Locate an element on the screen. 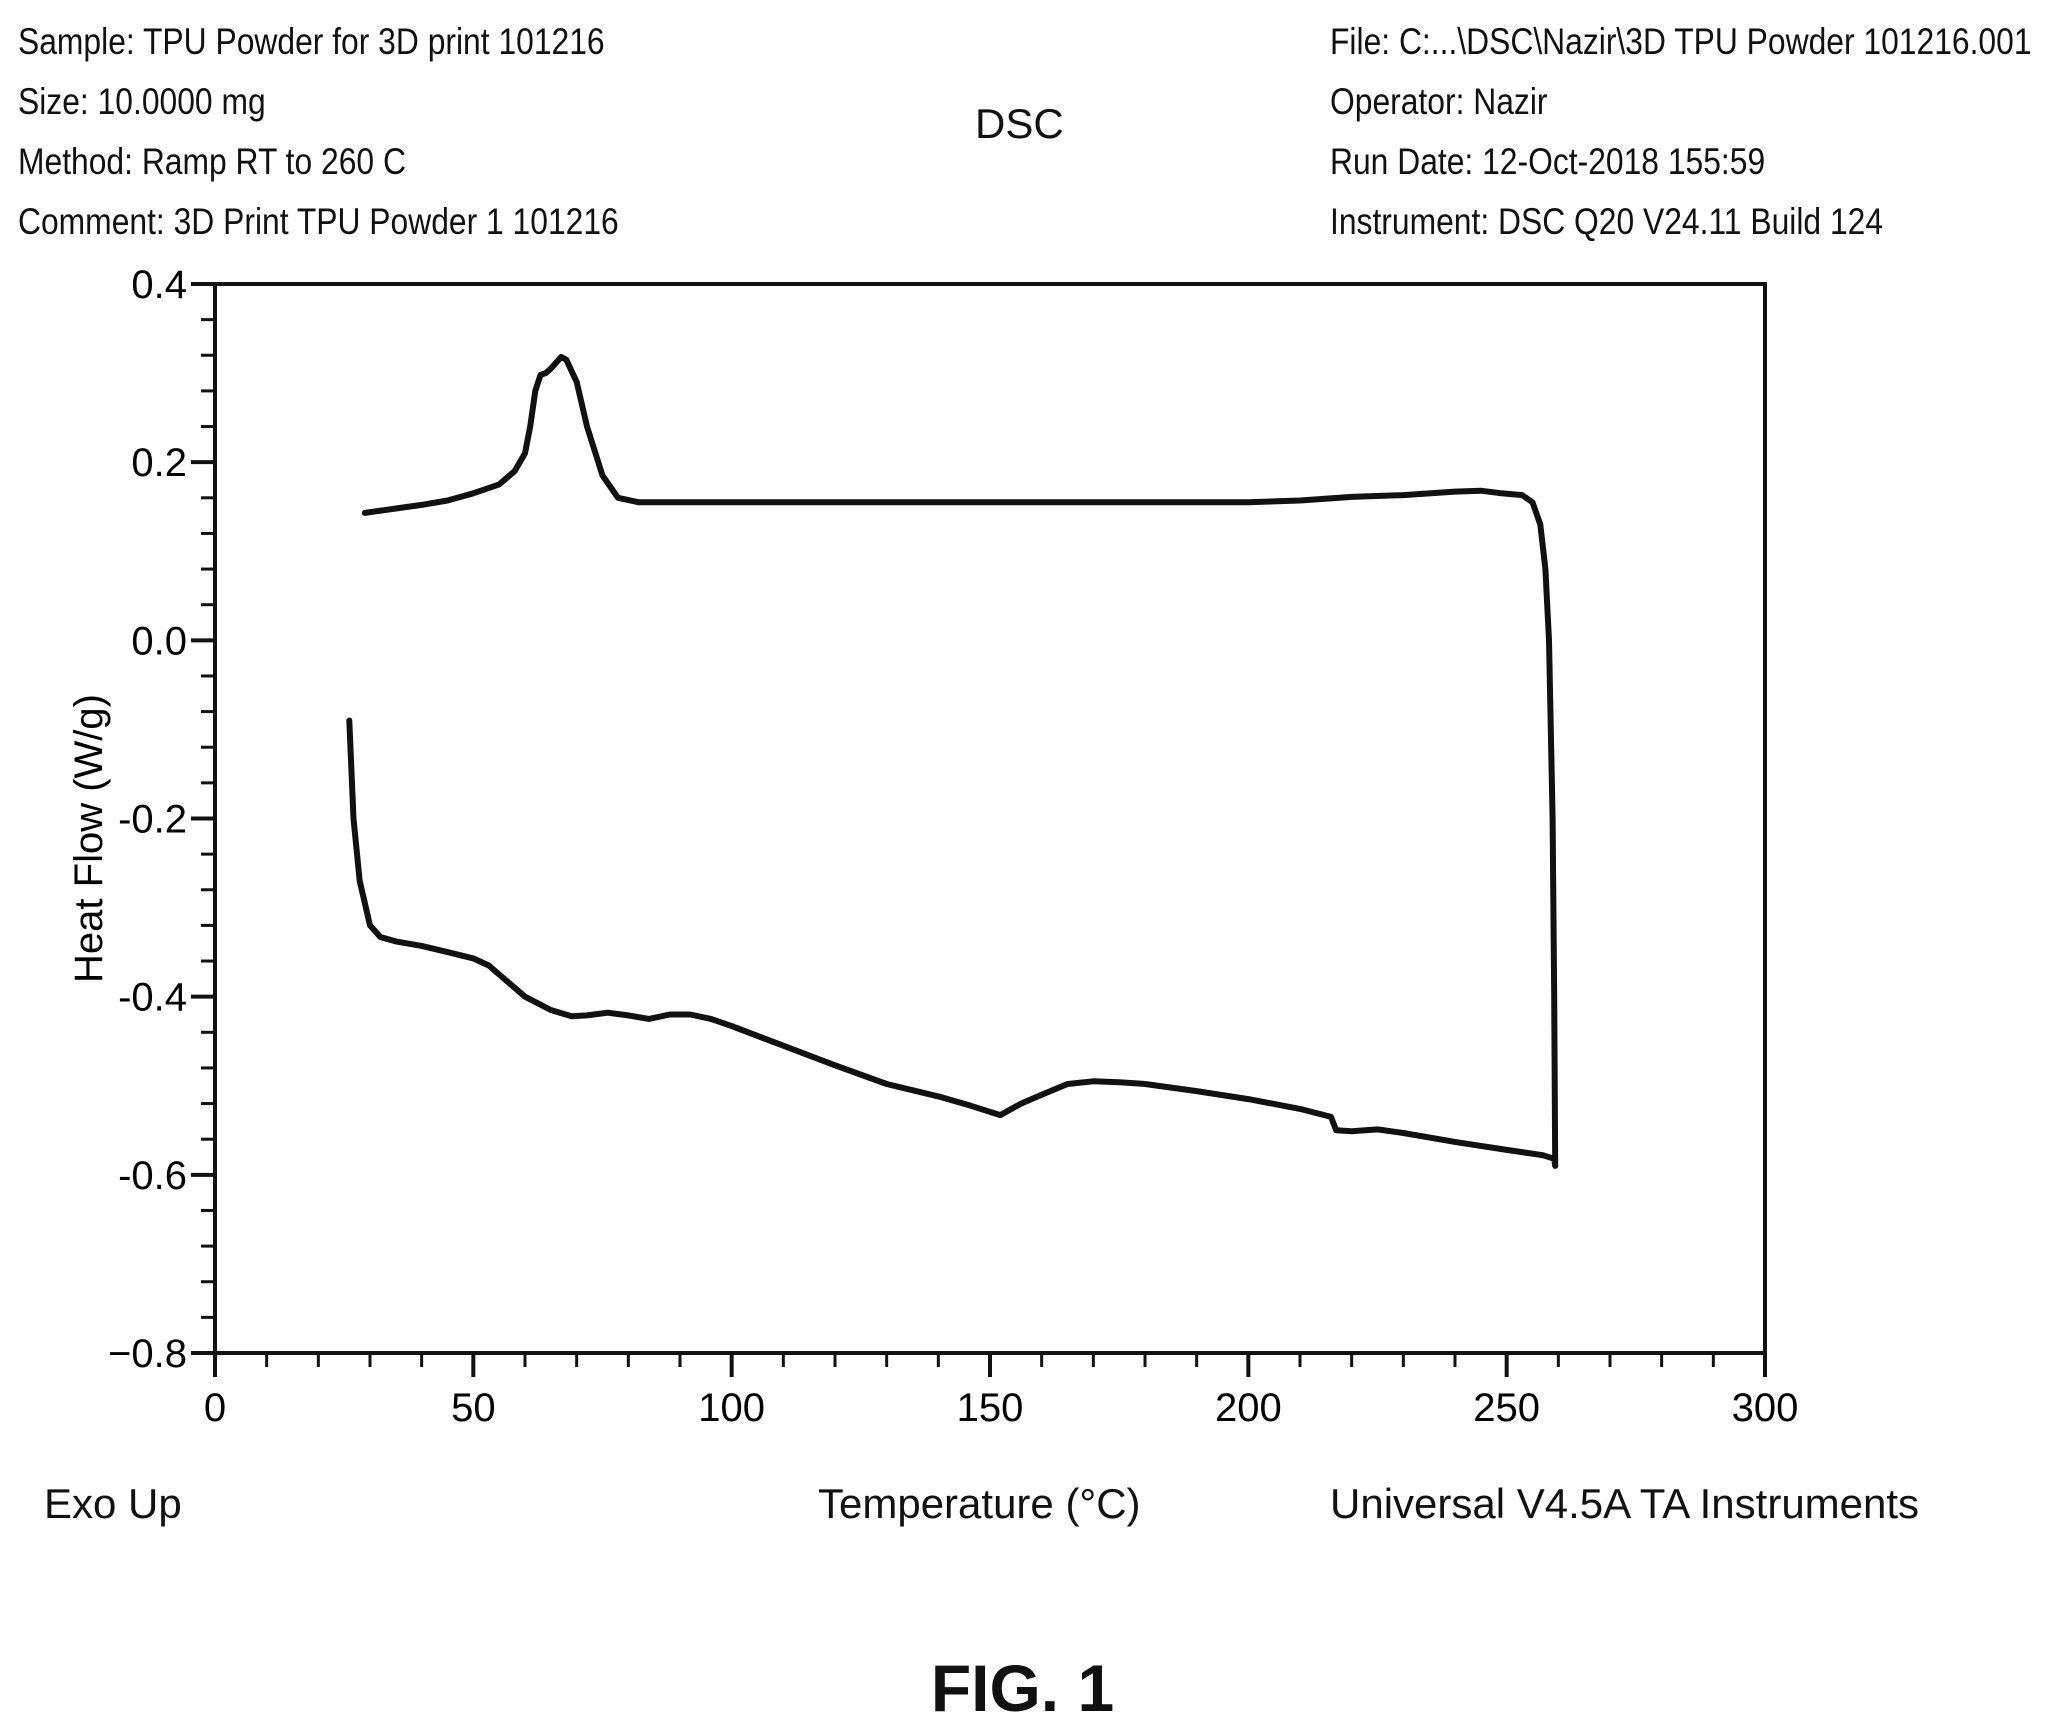 The image size is (2045, 1727). y-axis-label: Heat Flow (W/g) is located at coordinates (89, 838).